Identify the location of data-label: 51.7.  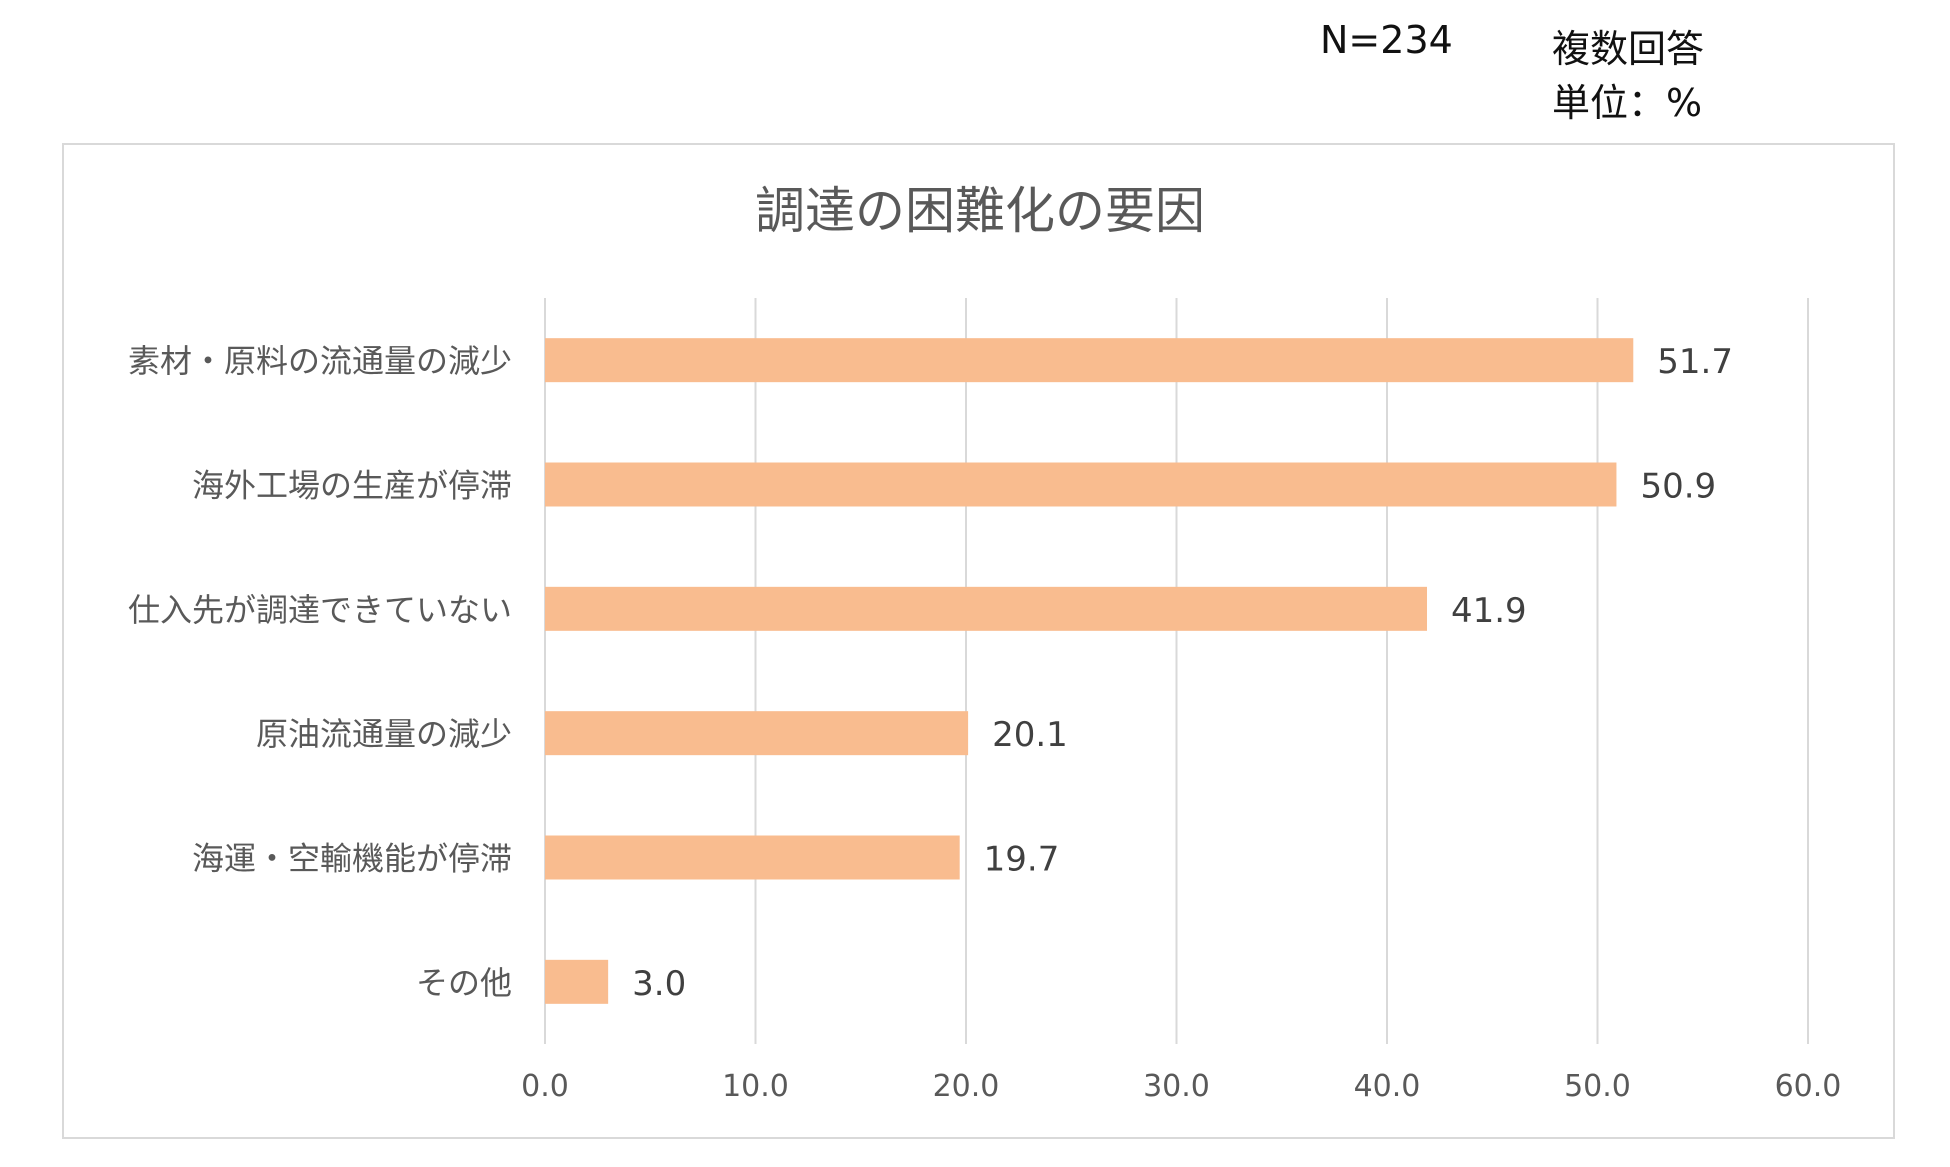
(1695, 362).